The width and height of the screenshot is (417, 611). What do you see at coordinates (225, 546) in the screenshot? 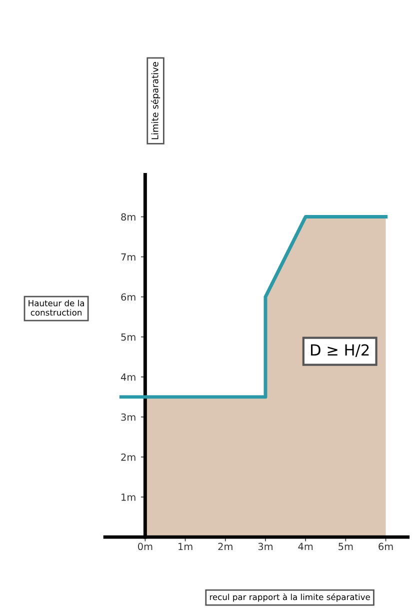
I see `x-tick-label: 2m` at bounding box center [225, 546].